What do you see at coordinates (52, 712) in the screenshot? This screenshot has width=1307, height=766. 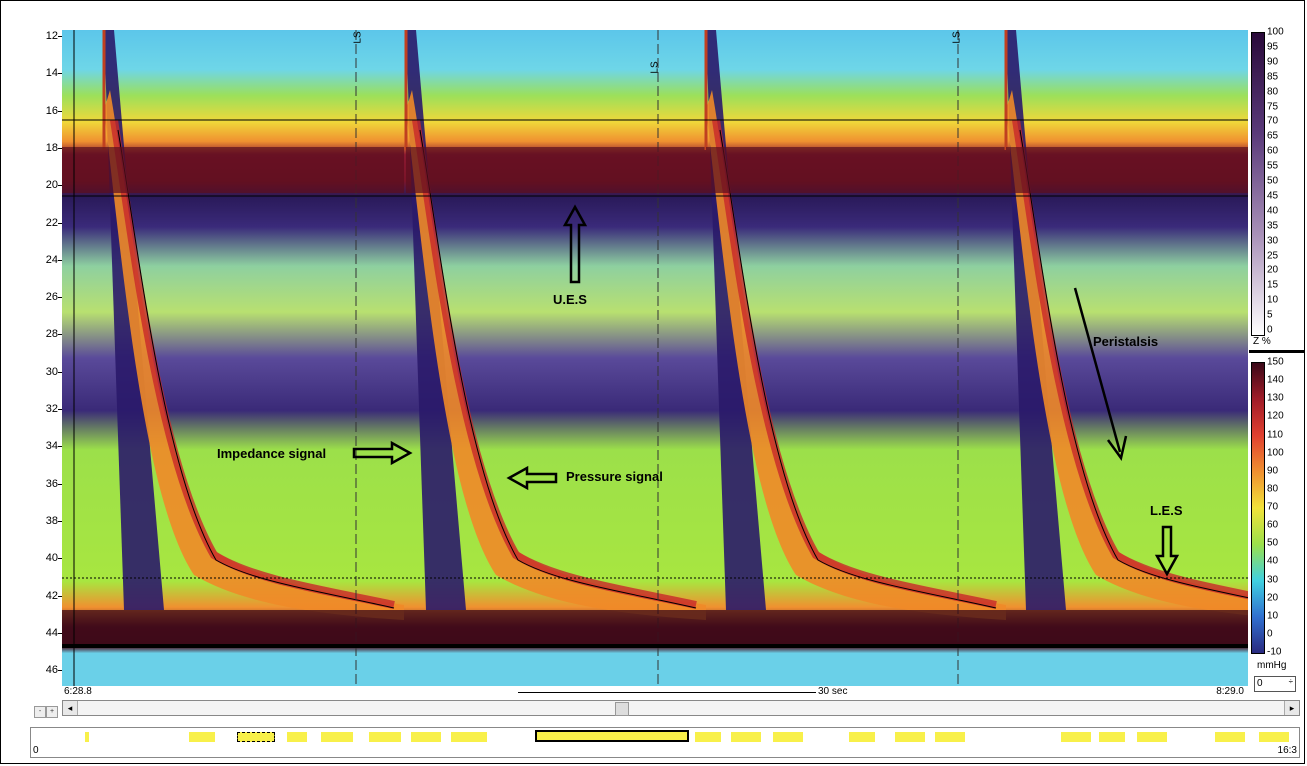 I see `zoom-in-icon: +` at bounding box center [52, 712].